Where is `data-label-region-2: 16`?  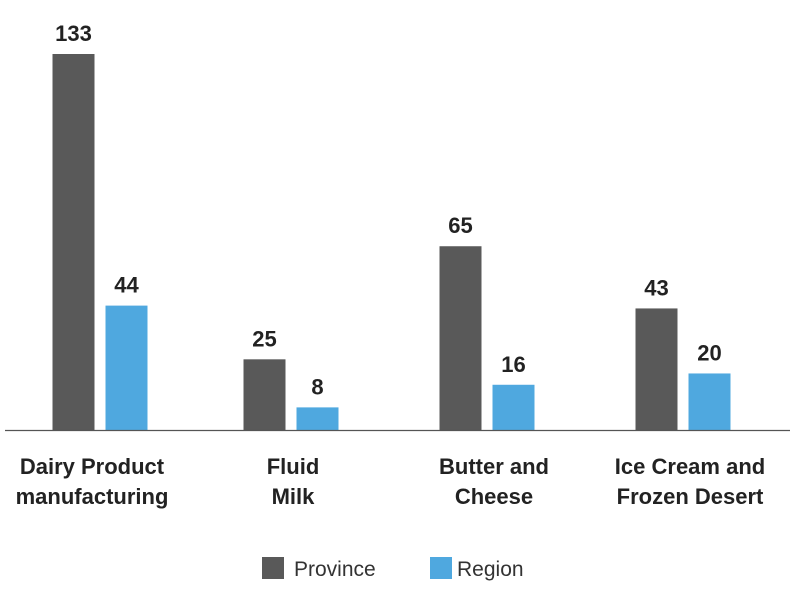
data-label-region-2: 16 is located at coordinates (513, 364).